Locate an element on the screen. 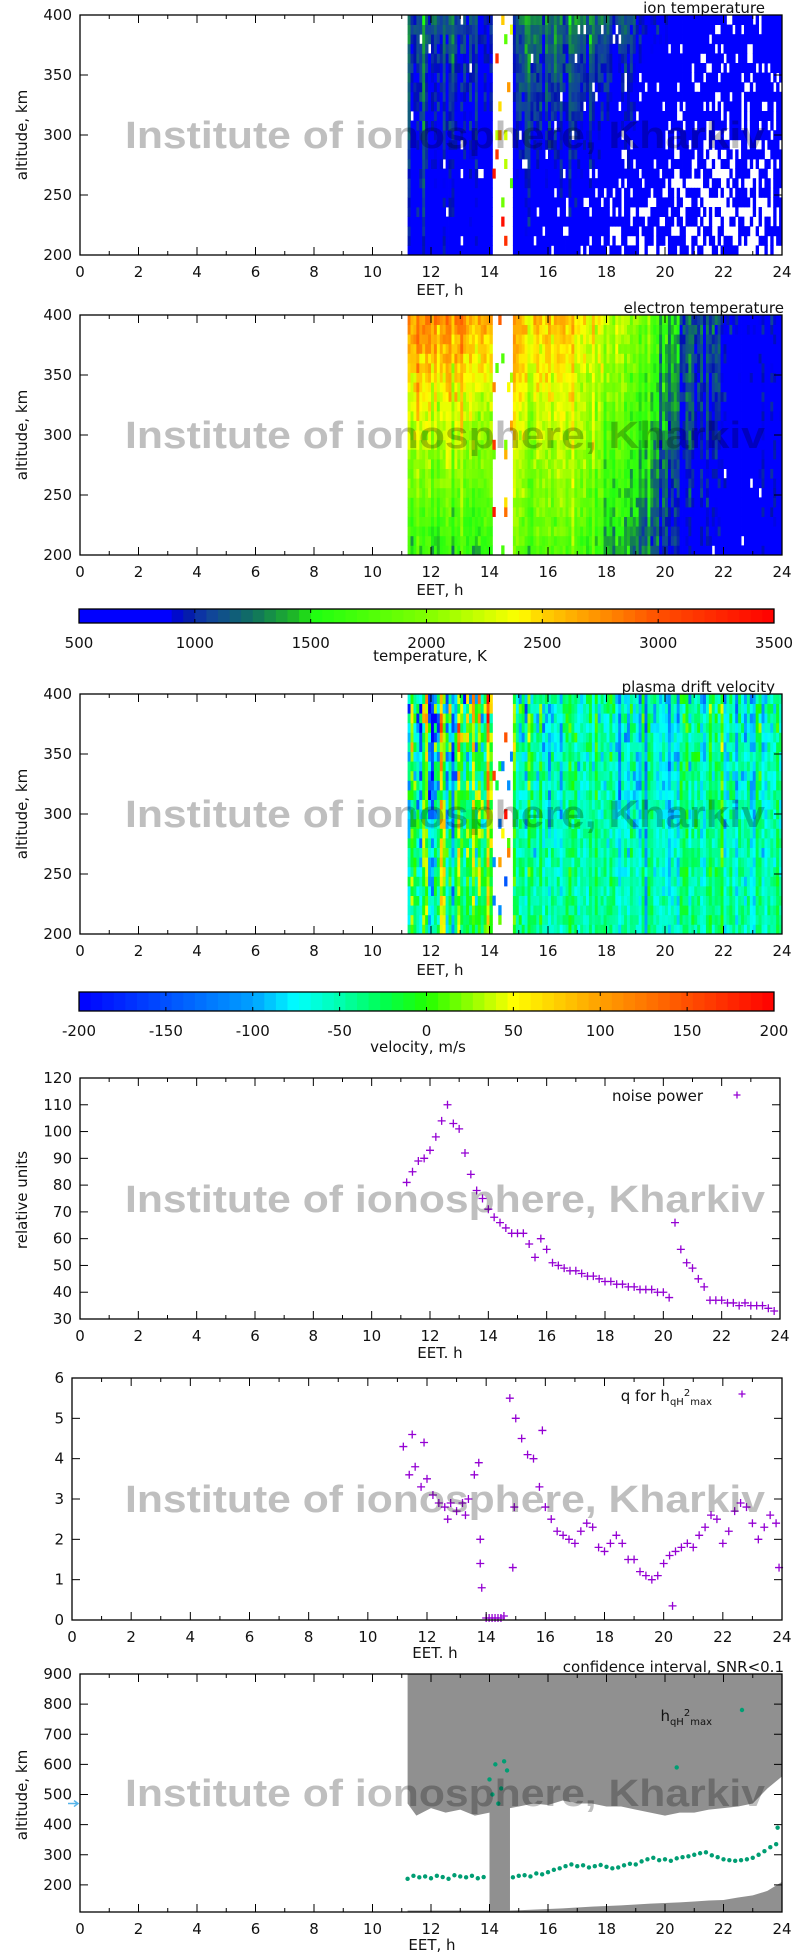 This screenshot has width=800, height=1958. electron-temperature-heatmap is located at coordinates (595, 435).